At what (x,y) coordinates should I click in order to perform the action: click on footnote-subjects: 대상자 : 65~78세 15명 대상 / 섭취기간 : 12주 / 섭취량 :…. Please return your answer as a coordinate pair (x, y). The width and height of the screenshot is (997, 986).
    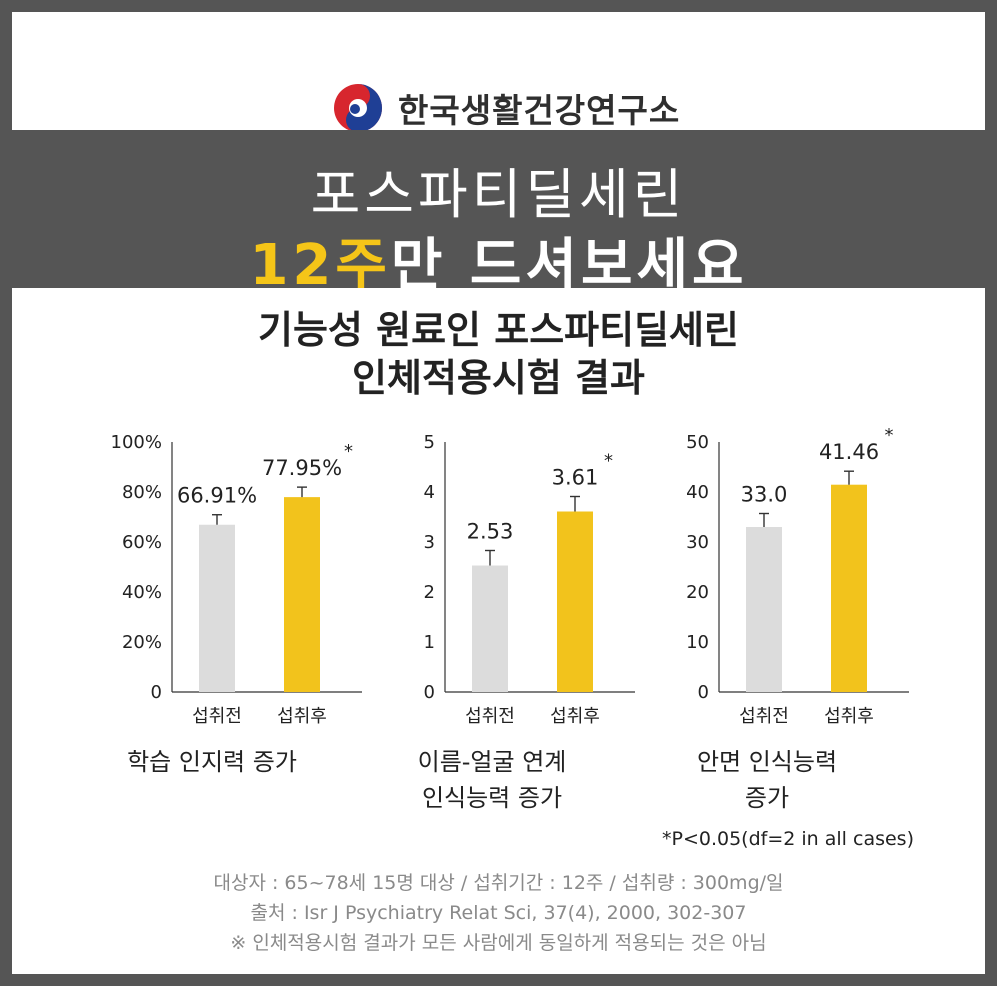
    Looking at the image, I should click on (498, 883).